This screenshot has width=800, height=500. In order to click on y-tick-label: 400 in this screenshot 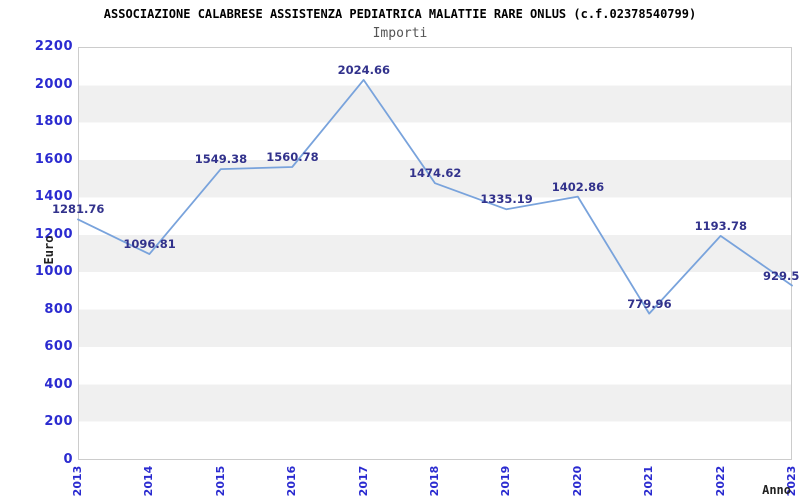, I will do `click(58, 384)`.